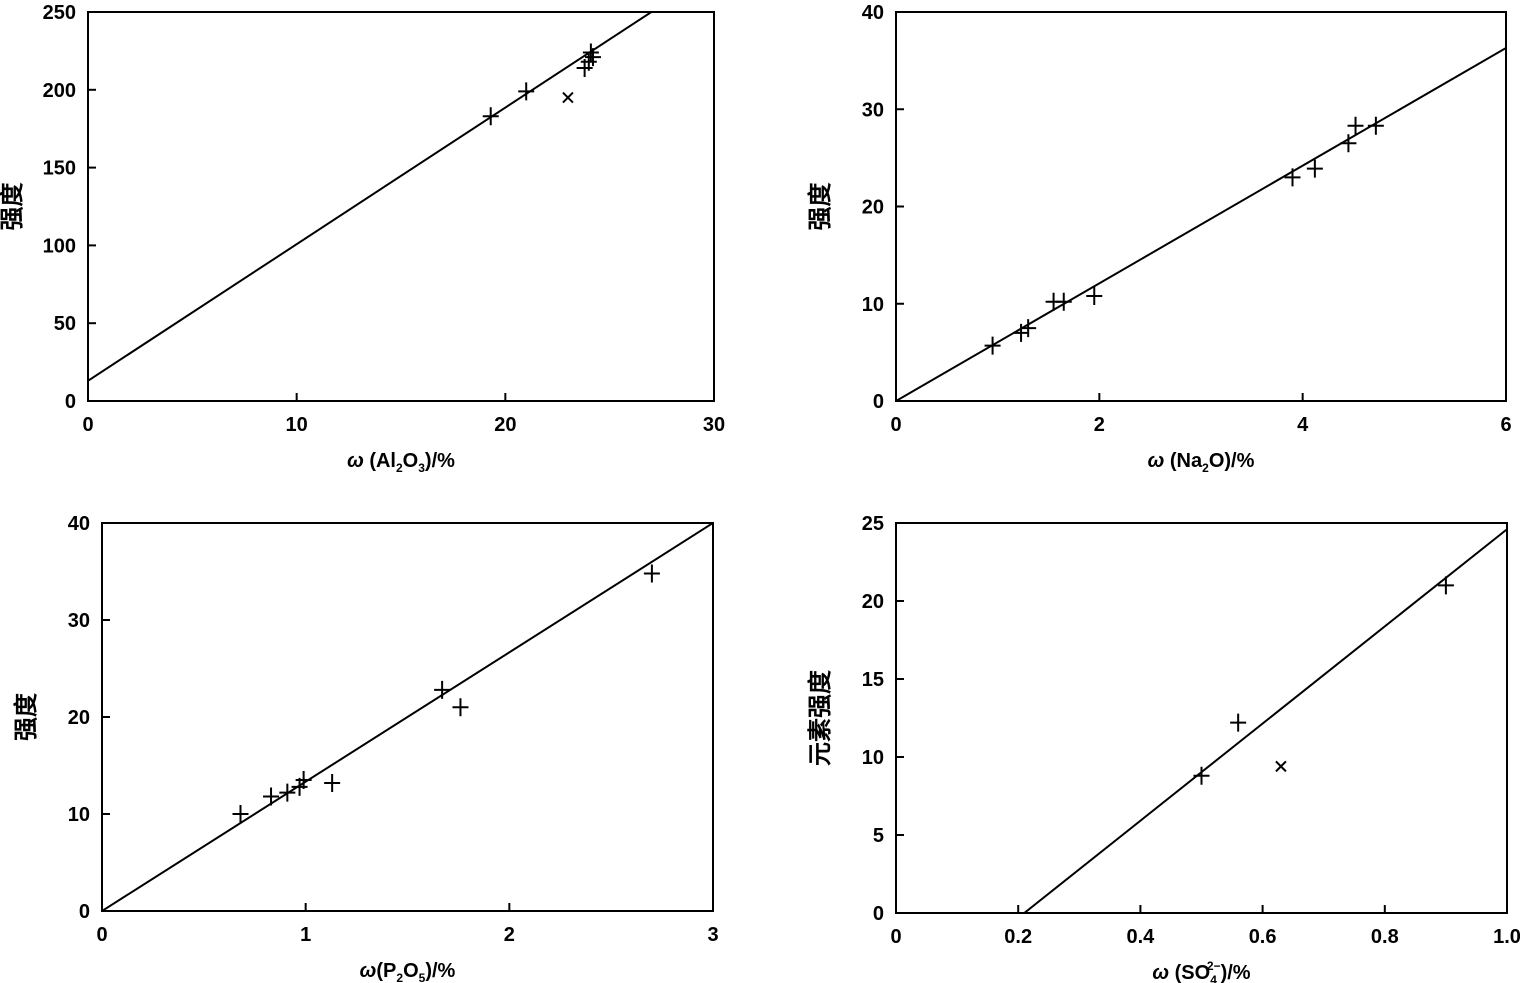 This screenshot has width=1529, height=983. What do you see at coordinates (1018, 937) in the screenshot?
I see `x-tick-label: 0.2` at bounding box center [1018, 937].